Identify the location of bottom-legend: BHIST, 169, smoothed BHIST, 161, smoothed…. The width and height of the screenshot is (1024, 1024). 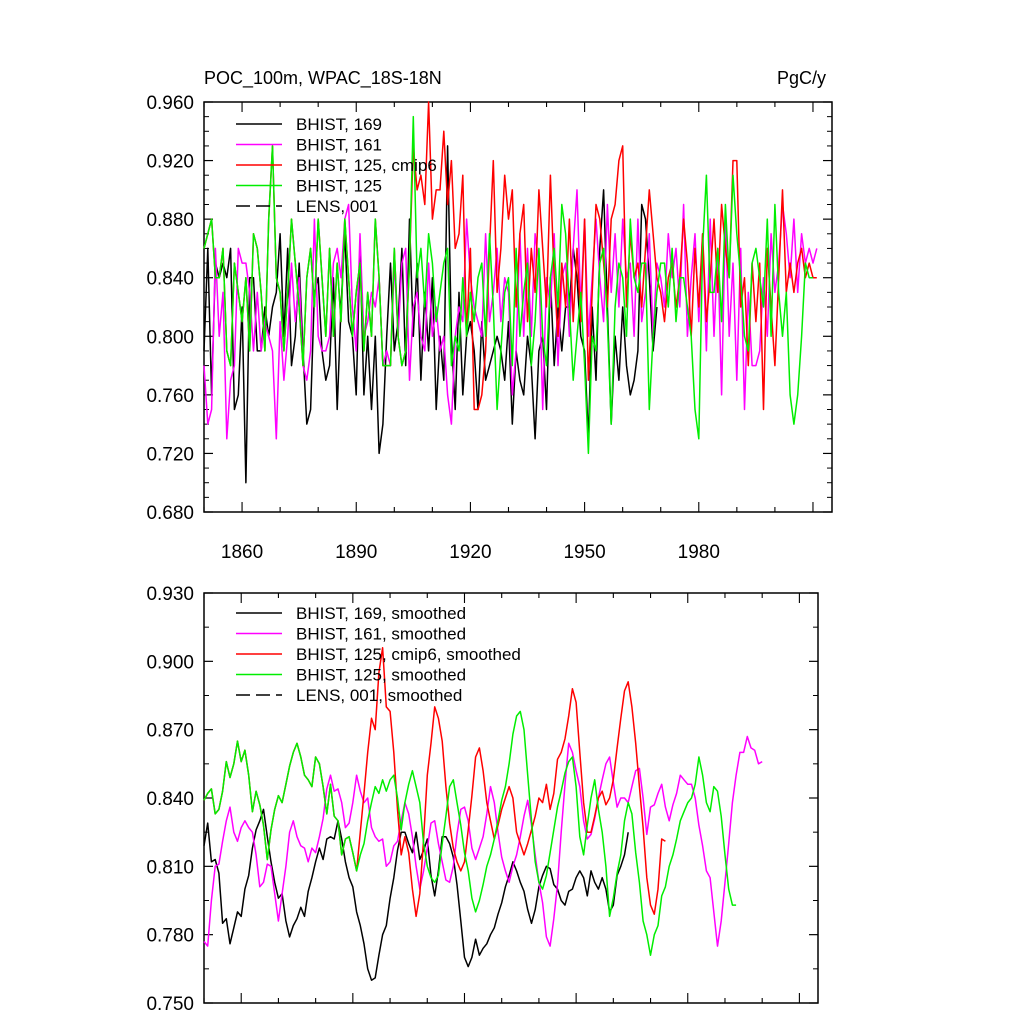
(378, 654).